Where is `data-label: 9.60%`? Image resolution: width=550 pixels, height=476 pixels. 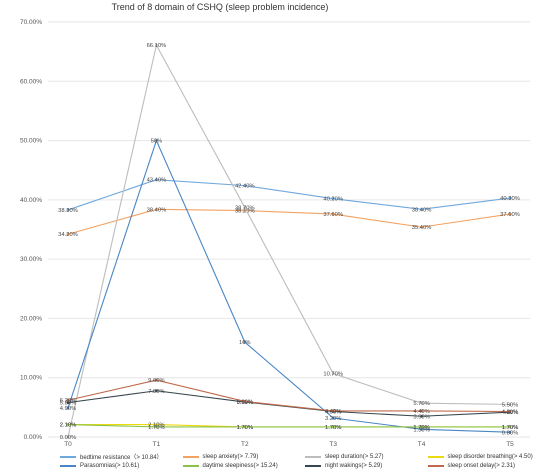 data-label: 9.60% is located at coordinates (156, 381).